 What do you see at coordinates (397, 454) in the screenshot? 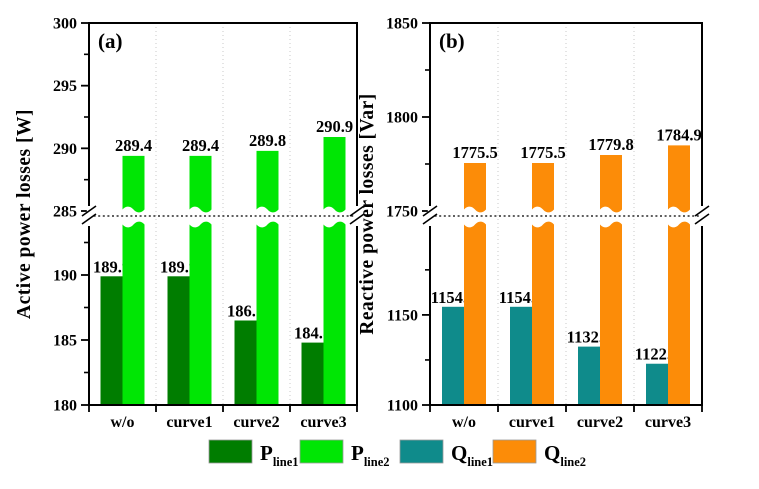
I see `legend: Pline1 Pline2 Qline1 Qline2` at bounding box center [397, 454].